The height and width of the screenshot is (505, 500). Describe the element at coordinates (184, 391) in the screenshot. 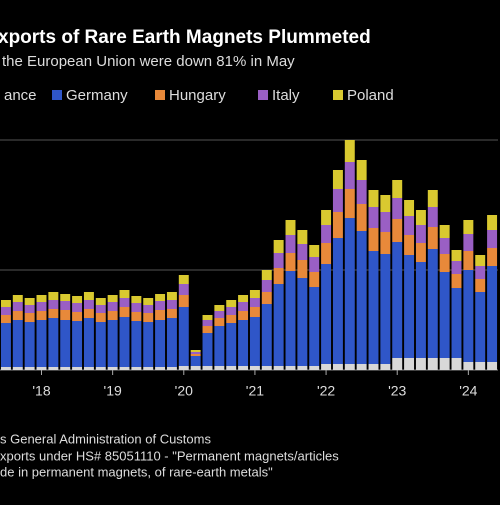

I see `x-tick-label: '20` at that location.